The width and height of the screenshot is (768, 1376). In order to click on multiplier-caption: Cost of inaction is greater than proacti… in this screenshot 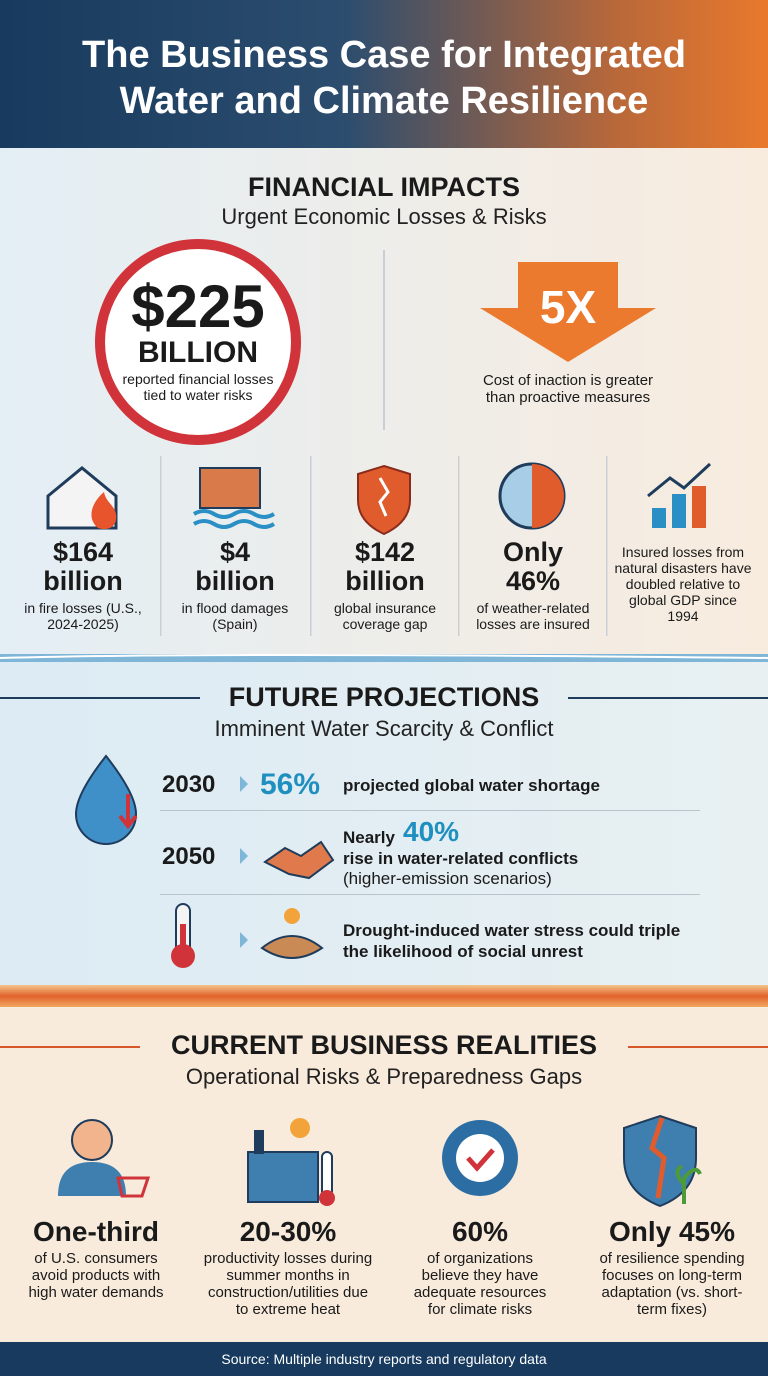, I will do `click(568, 389)`.